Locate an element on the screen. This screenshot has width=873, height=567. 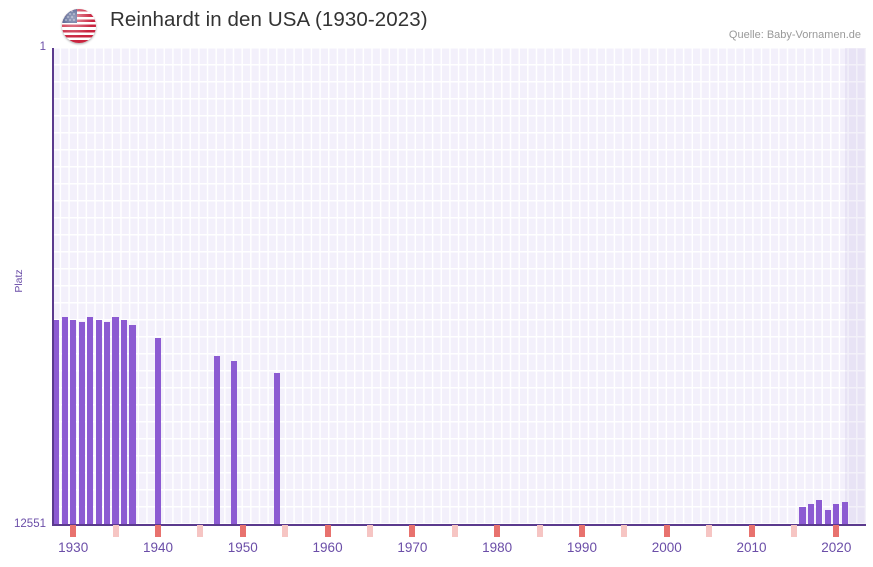
y-axis-label-bottom: 12551 is located at coordinates (30, 524).